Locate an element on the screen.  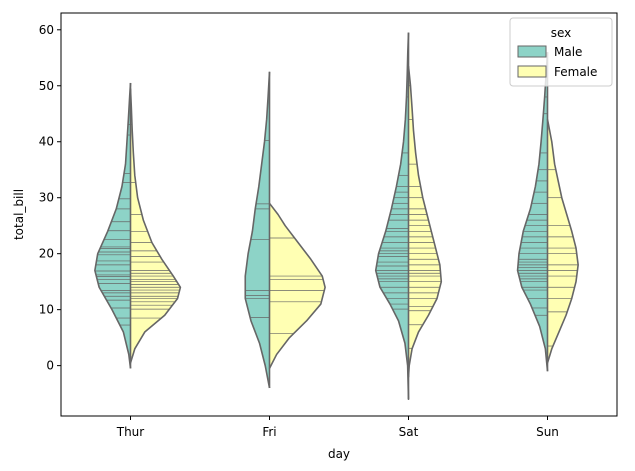
y-axis: 0 10 20 30 40 50 60 is located at coordinates (50, 198).